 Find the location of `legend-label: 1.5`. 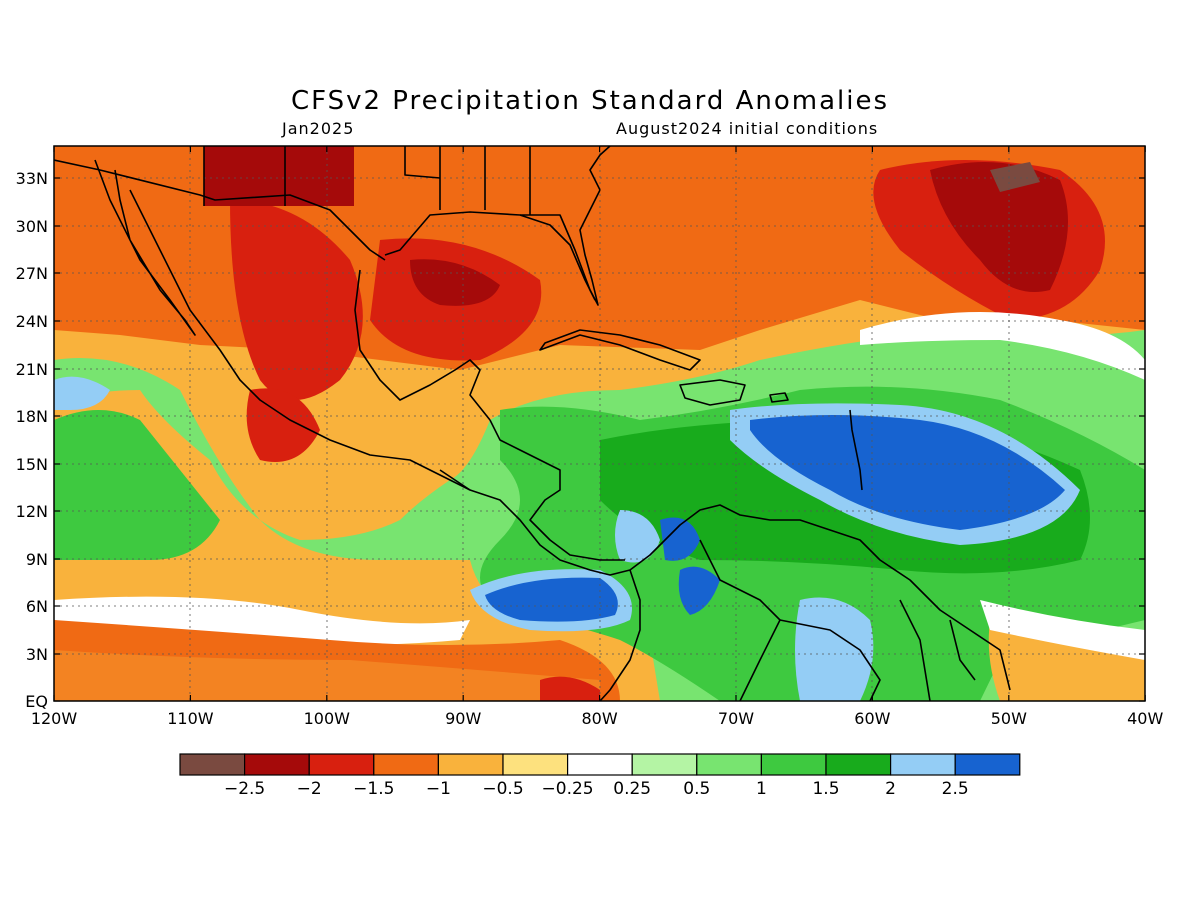

legend-label: 1.5 is located at coordinates (825, 789).